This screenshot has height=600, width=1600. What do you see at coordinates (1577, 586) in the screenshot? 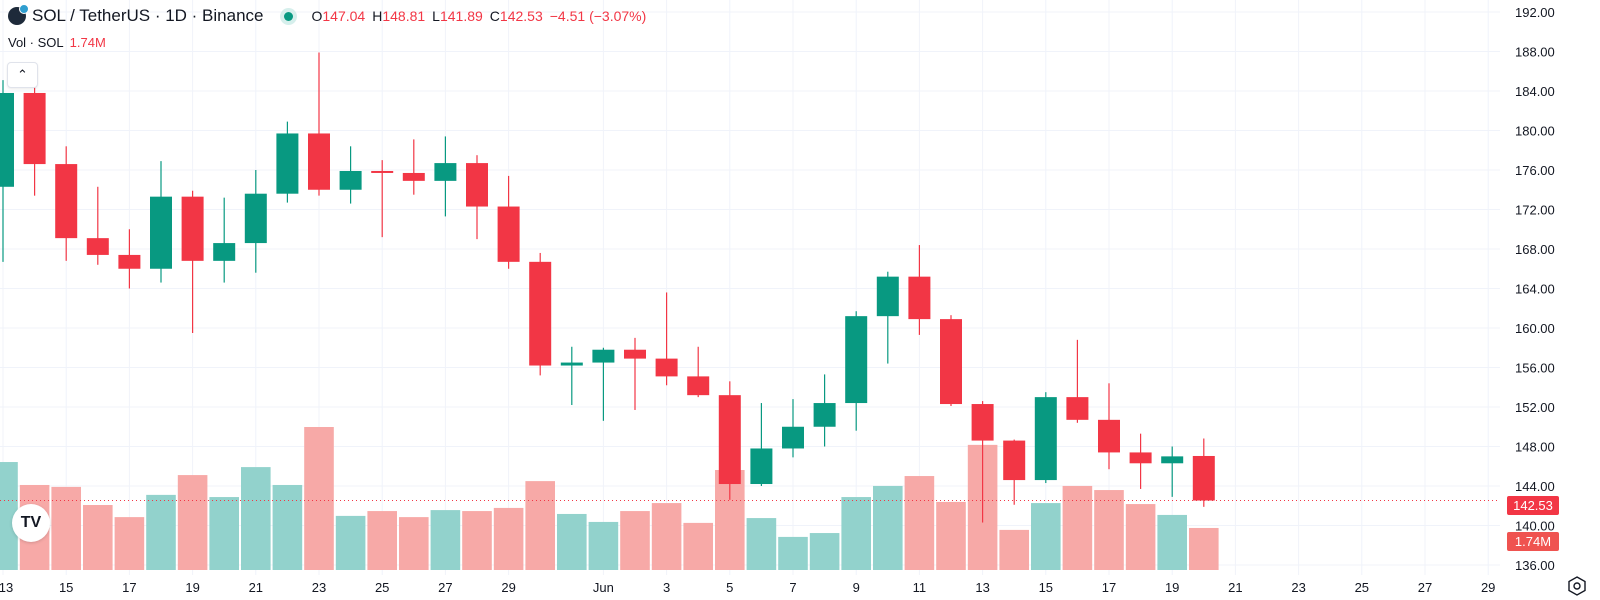
I see `settings-gear-icon` at bounding box center [1577, 586].